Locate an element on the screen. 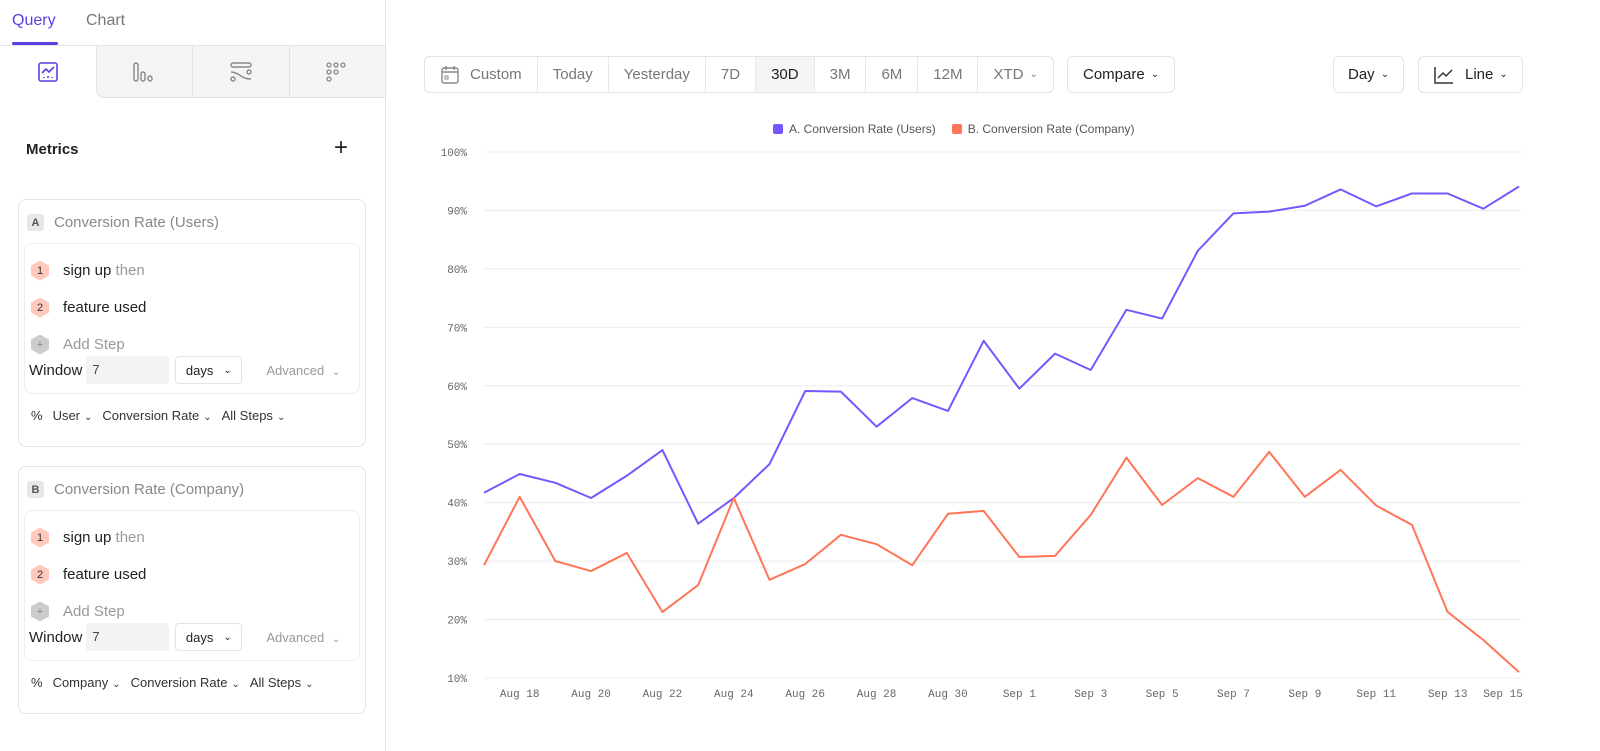  funnels-view-button is located at coordinates (143, 72).